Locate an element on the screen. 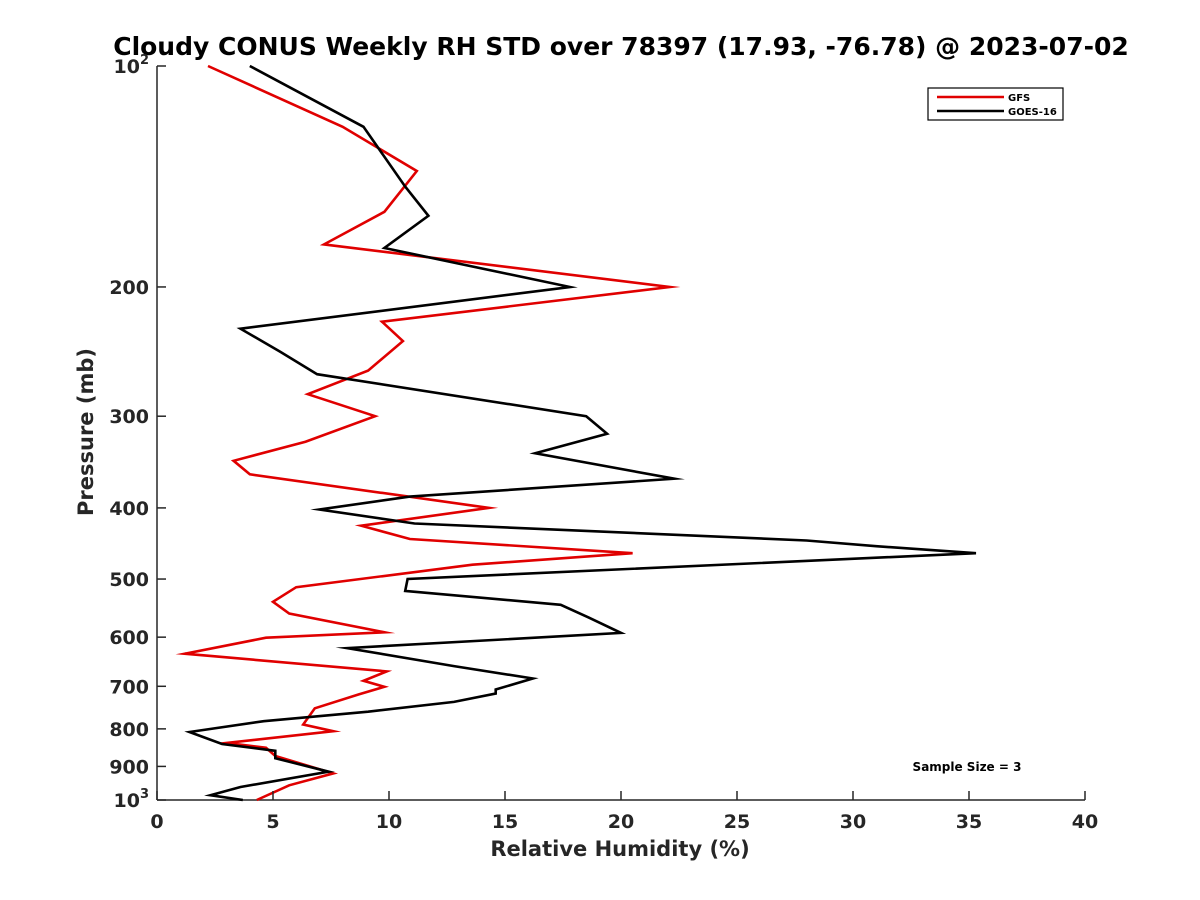 This screenshot has height=900, width=1200. x-tick-label: 20 is located at coordinates (621, 822).